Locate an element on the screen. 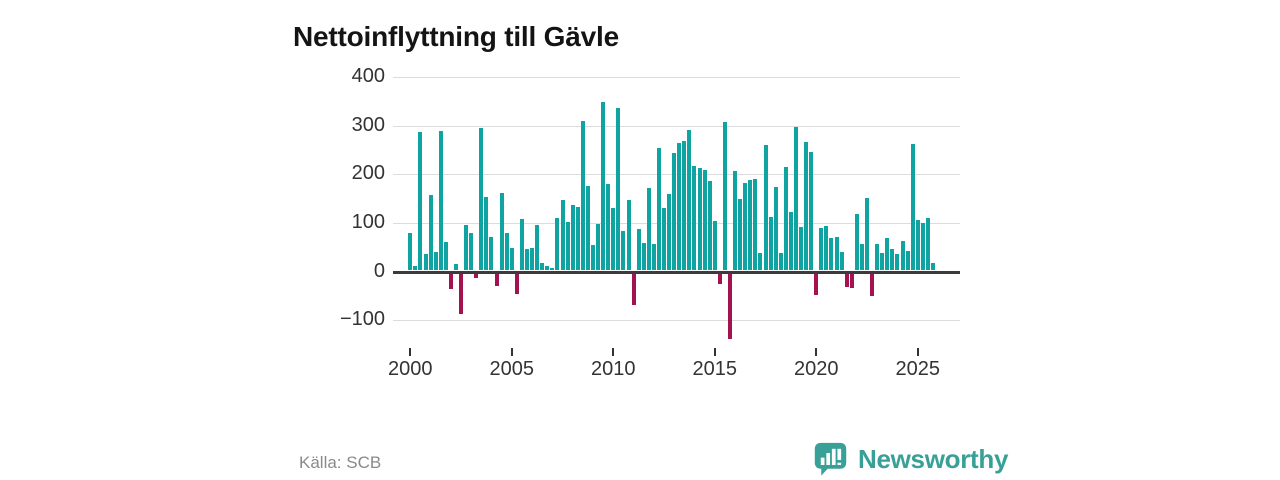  x-axis-zero-line is located at coordinates (676, 272).